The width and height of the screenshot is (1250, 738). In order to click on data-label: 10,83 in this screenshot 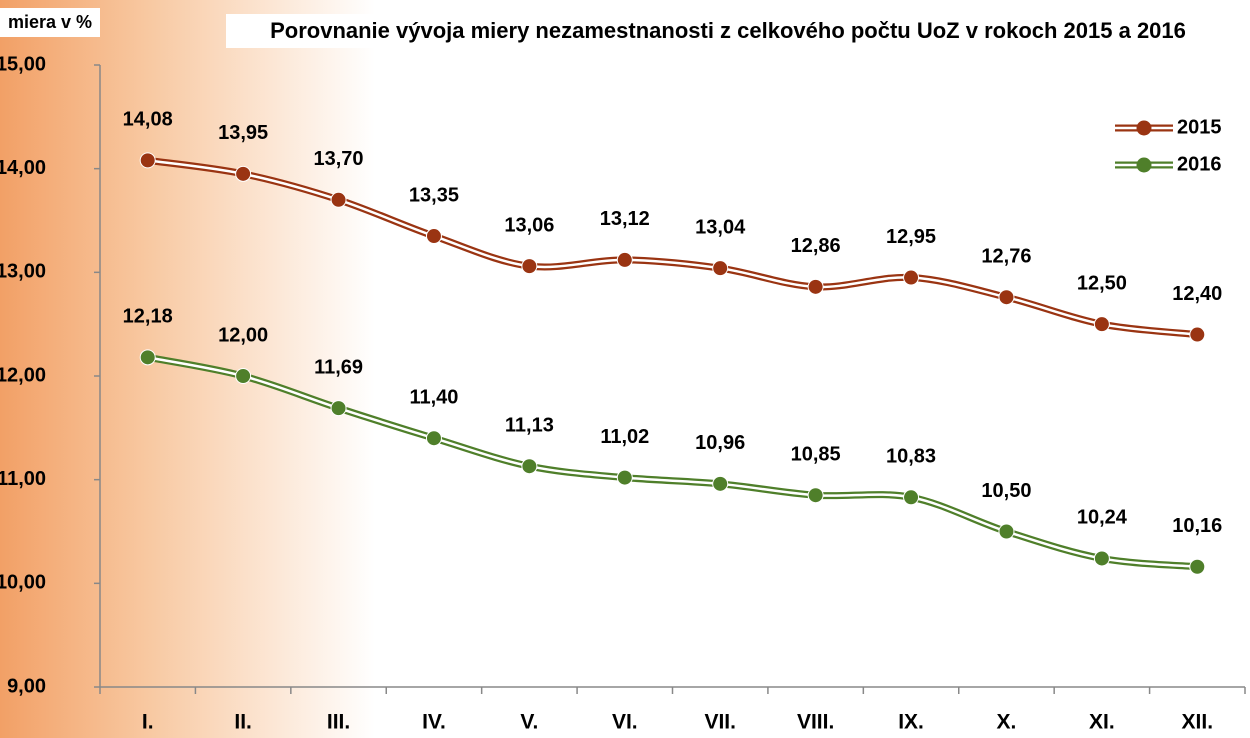, I will do `click(911, 457)`.